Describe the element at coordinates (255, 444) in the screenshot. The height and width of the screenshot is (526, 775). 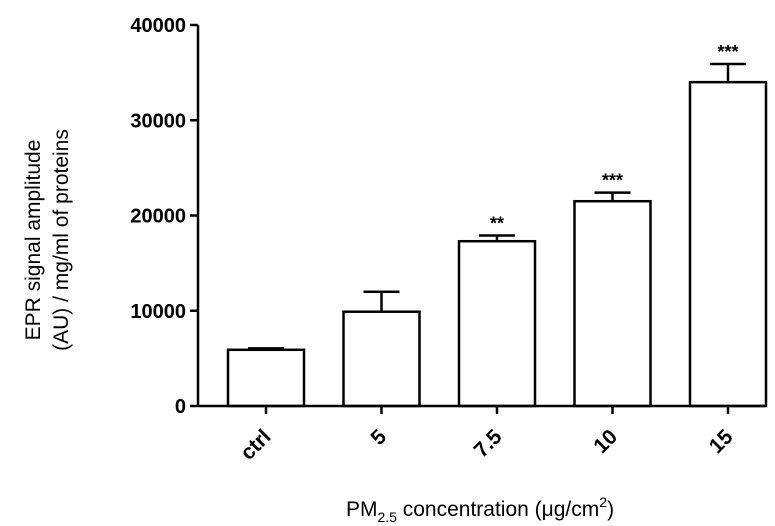
I see `x-tick-label: ctrl` at that location.